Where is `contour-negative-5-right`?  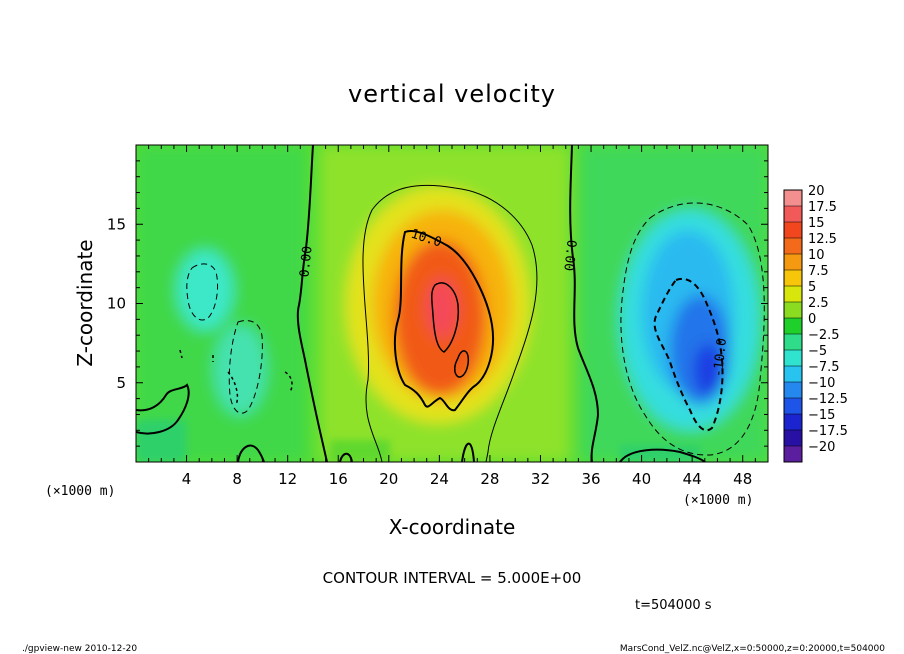 contour-negative-5-right is located at coordinates (692, 329).